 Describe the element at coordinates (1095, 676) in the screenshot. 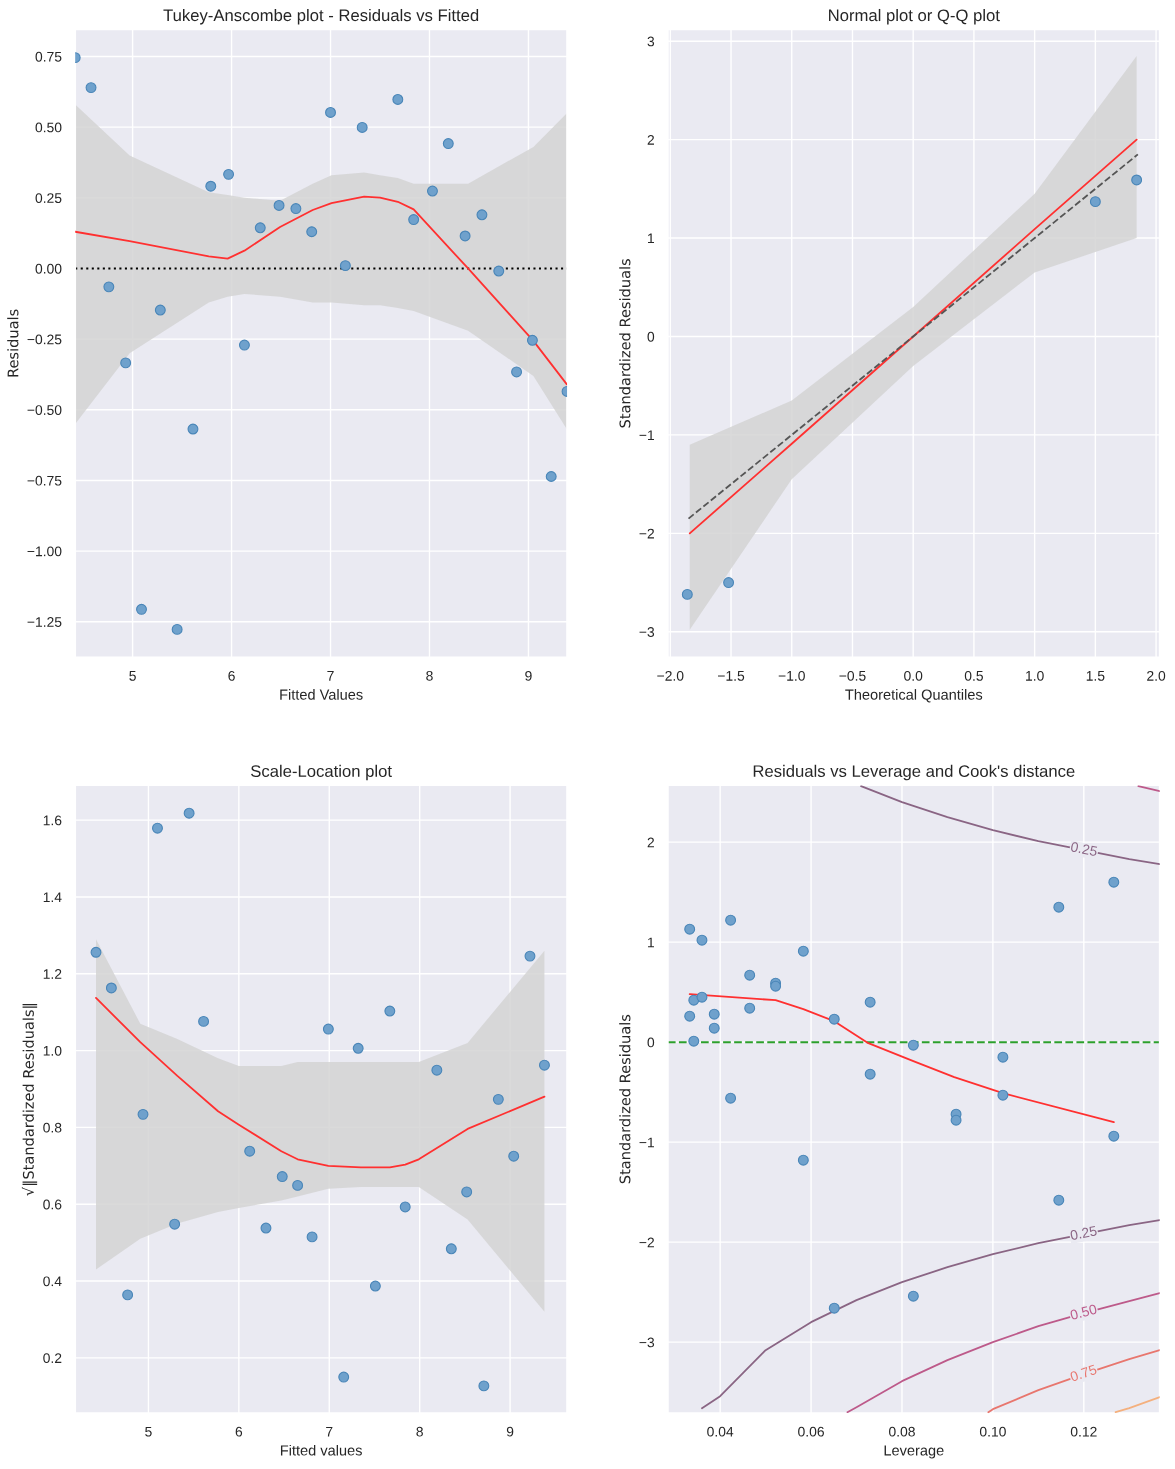

I see `x-tick-label: 1.5` at that location.